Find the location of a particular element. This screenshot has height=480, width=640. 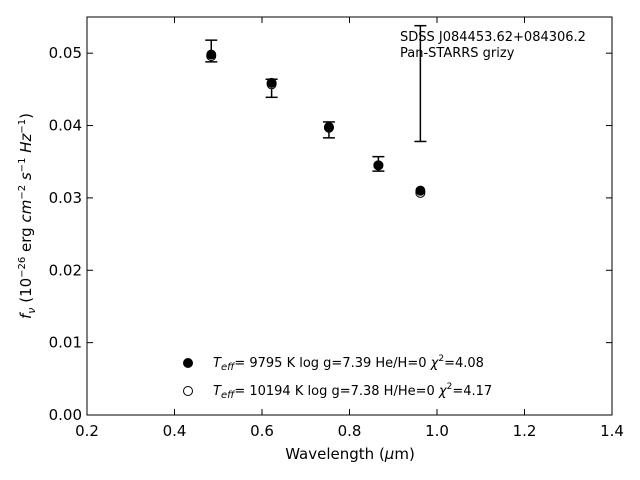

model-h-markers is located at coordinates (316, 122).